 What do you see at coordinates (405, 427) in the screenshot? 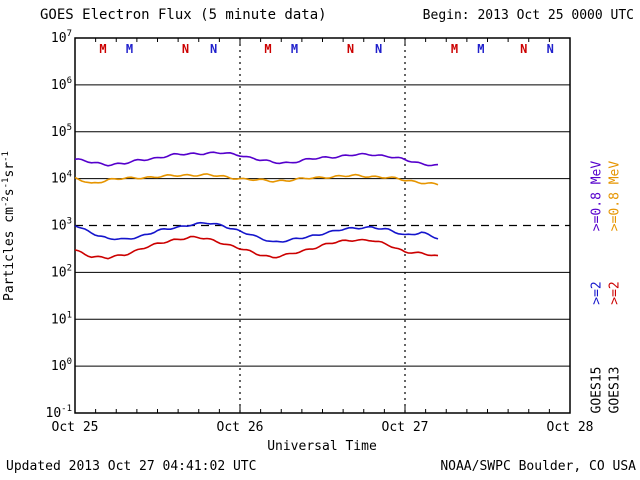
I see `x-tick-label: Oct 27` at bounding box center [405, 427].